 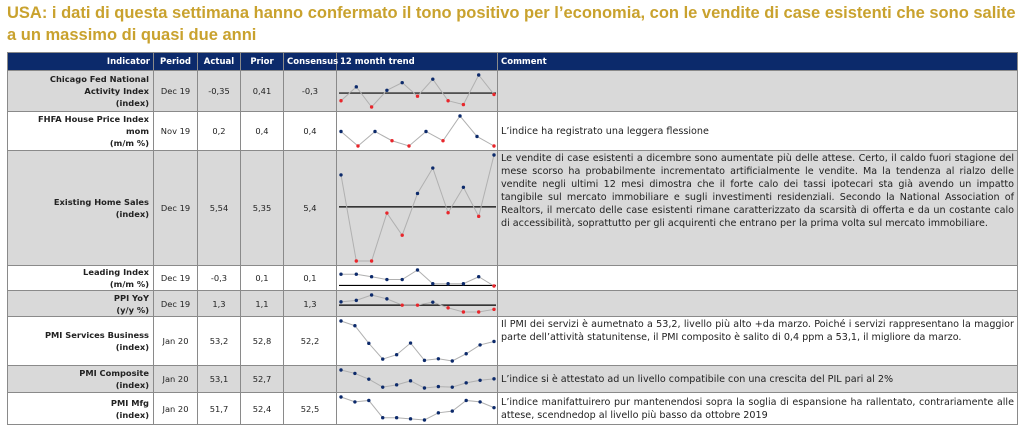 What do you see at coordinates (418, 278) in the screenshot?
I see `sparkline-line` at bounding box center [418, 278].